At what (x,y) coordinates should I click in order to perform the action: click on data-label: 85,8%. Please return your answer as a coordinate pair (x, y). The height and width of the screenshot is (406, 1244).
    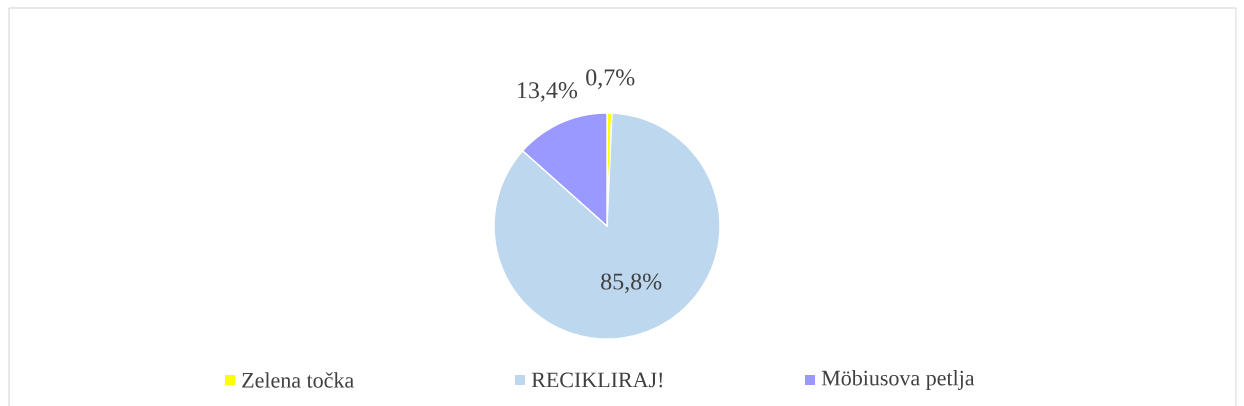
    Looking at the image, I should click on (631, 283).